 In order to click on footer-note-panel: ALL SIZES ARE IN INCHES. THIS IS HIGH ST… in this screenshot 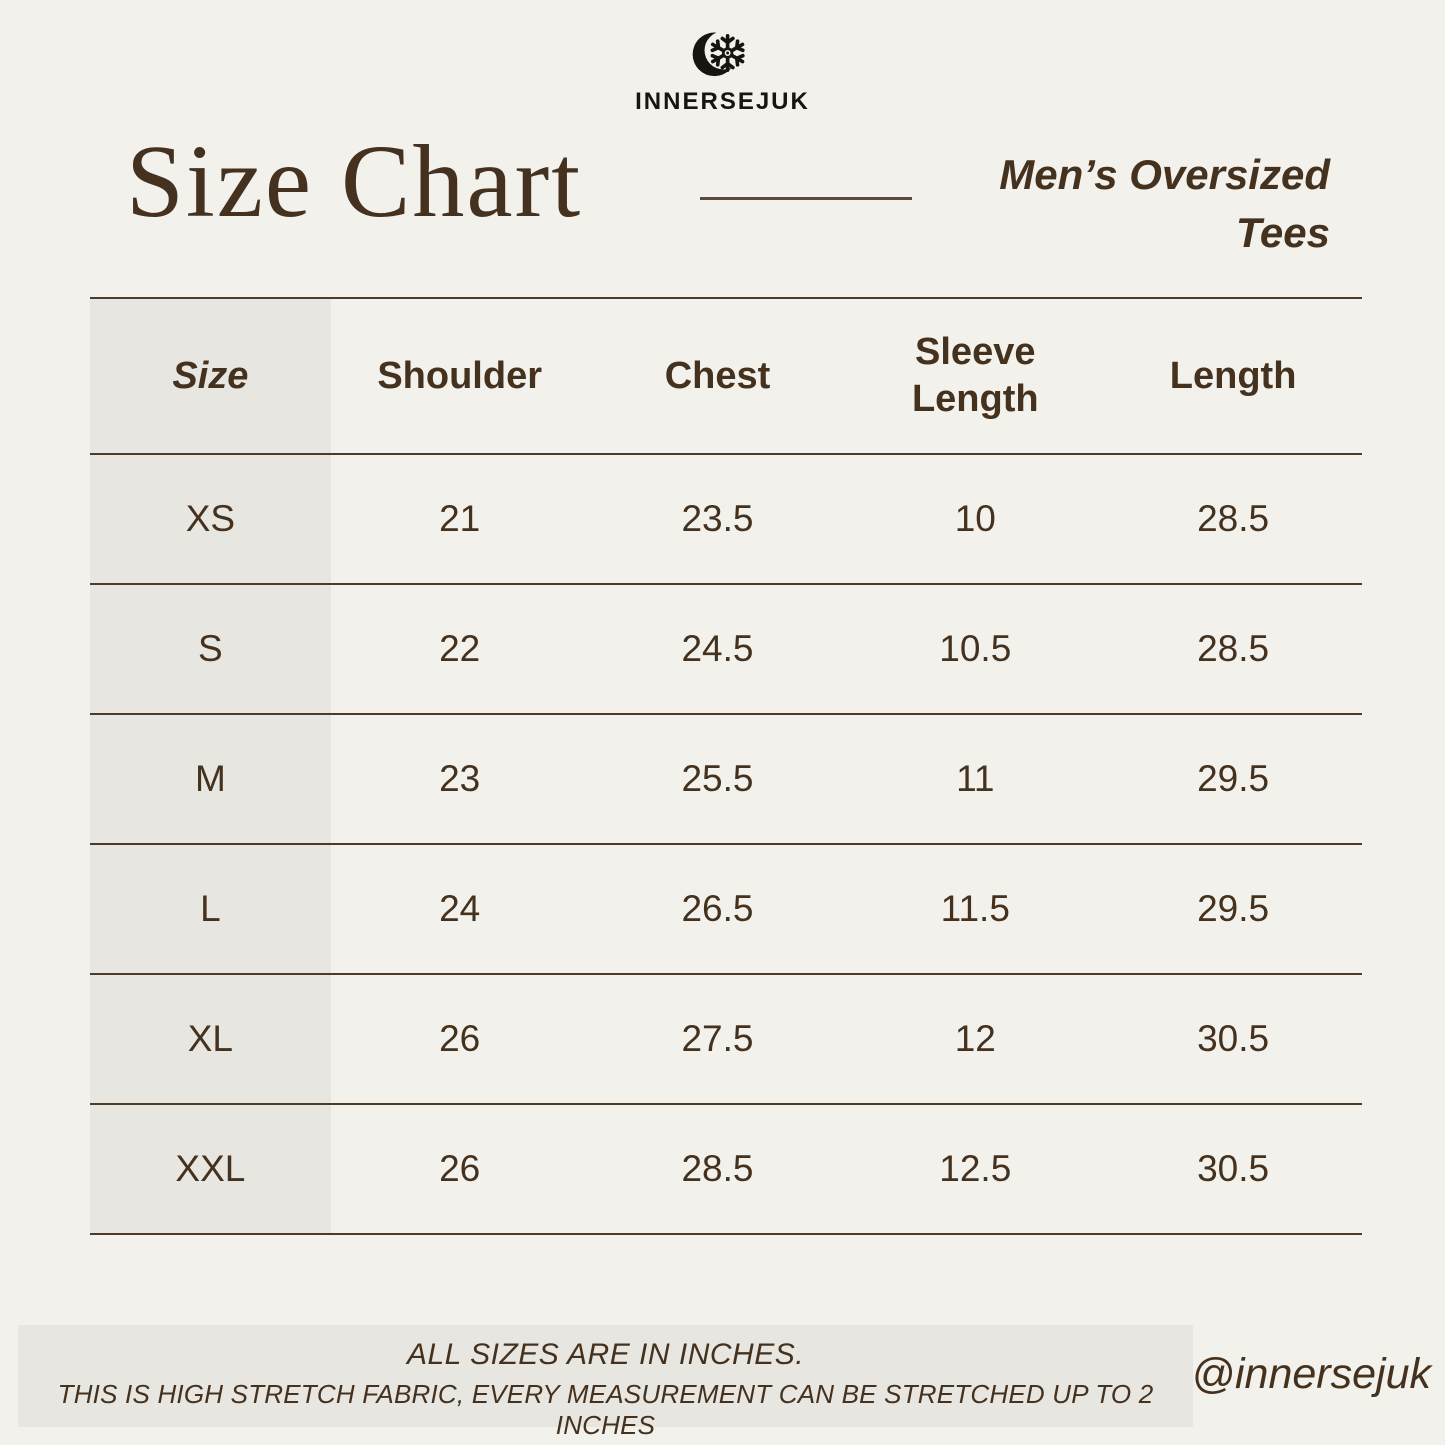, I will do `click(605, 1382)`.